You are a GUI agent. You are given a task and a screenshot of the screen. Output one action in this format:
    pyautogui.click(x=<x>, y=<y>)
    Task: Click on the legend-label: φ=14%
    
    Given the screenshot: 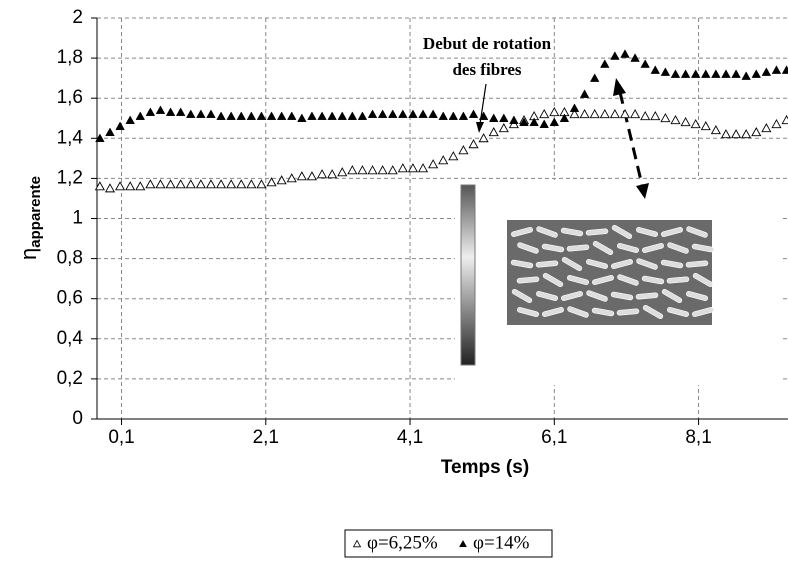 What is the action you would take?
    pyautogui.click(x=501, y=542)
    